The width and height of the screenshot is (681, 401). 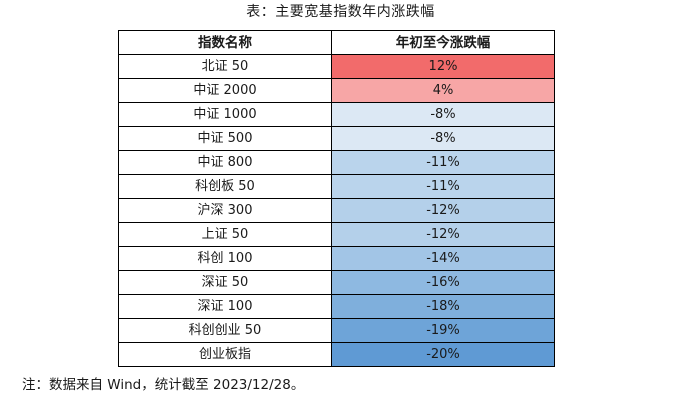 I want to click on ytd-change-cell: 4%, so click(x=443, y=90).